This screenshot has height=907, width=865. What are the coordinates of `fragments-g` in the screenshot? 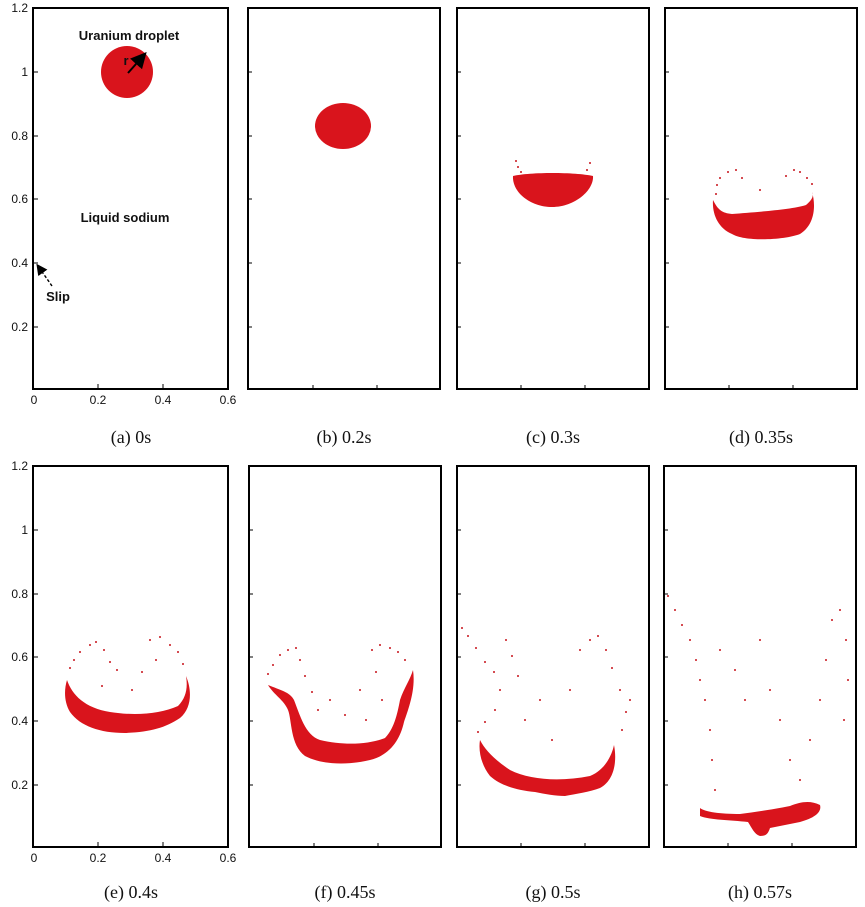 It's located at (546, 684).